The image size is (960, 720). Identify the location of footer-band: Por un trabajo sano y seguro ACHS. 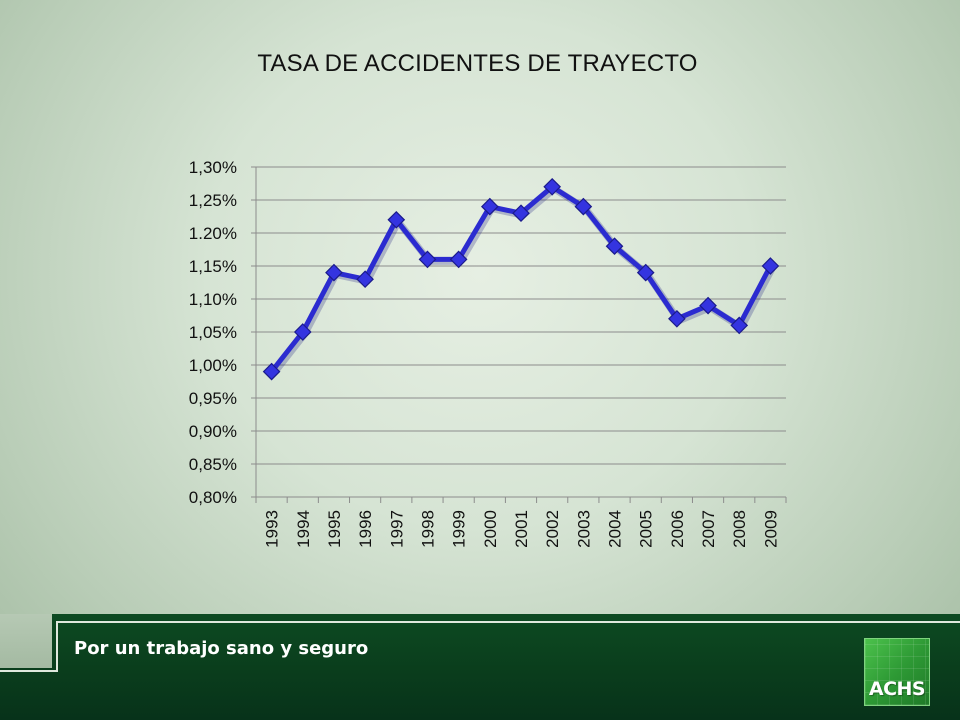
(480, 667).